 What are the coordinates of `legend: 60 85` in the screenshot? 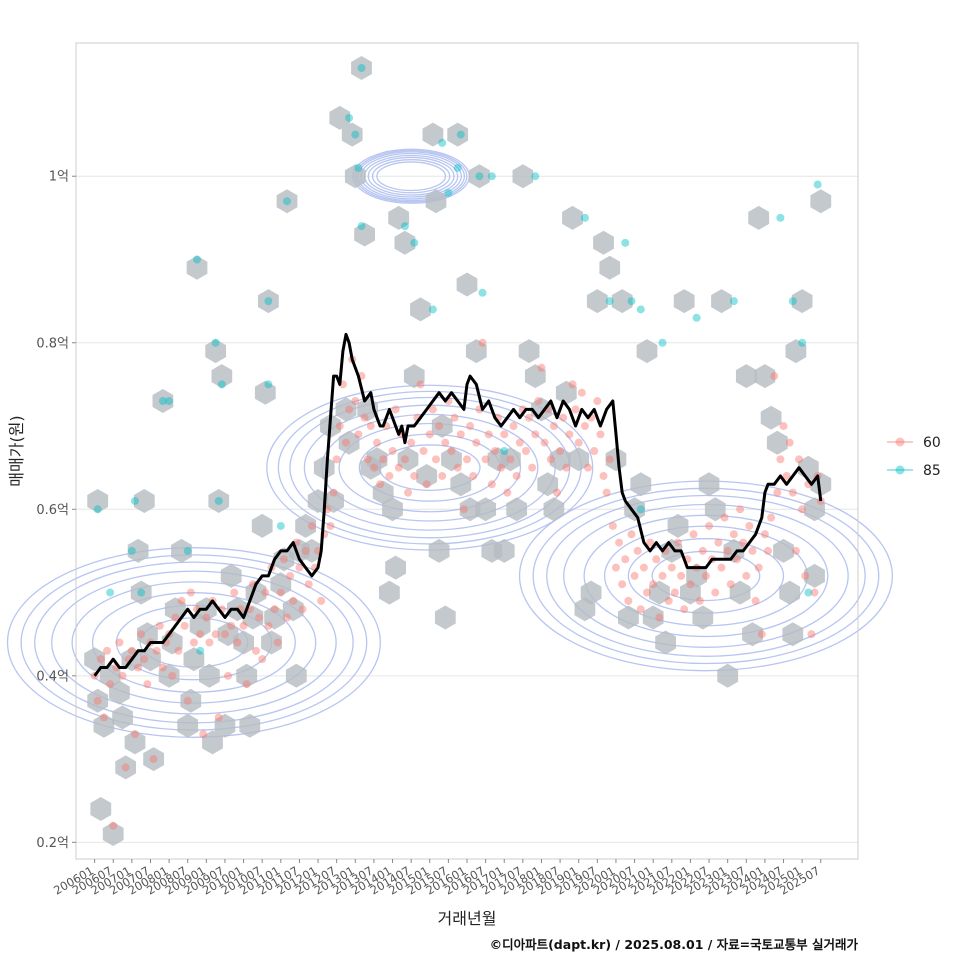 It's located at (914, 457).